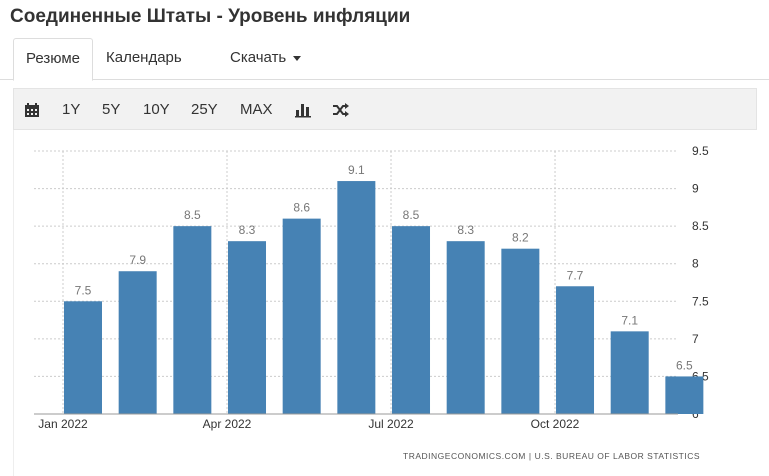 This screenshot has width=769, height=476. What do you see at coordinates (684, 395) in the screenshot?
I see `bar-dec-2022` at bounding box center [684, 395].